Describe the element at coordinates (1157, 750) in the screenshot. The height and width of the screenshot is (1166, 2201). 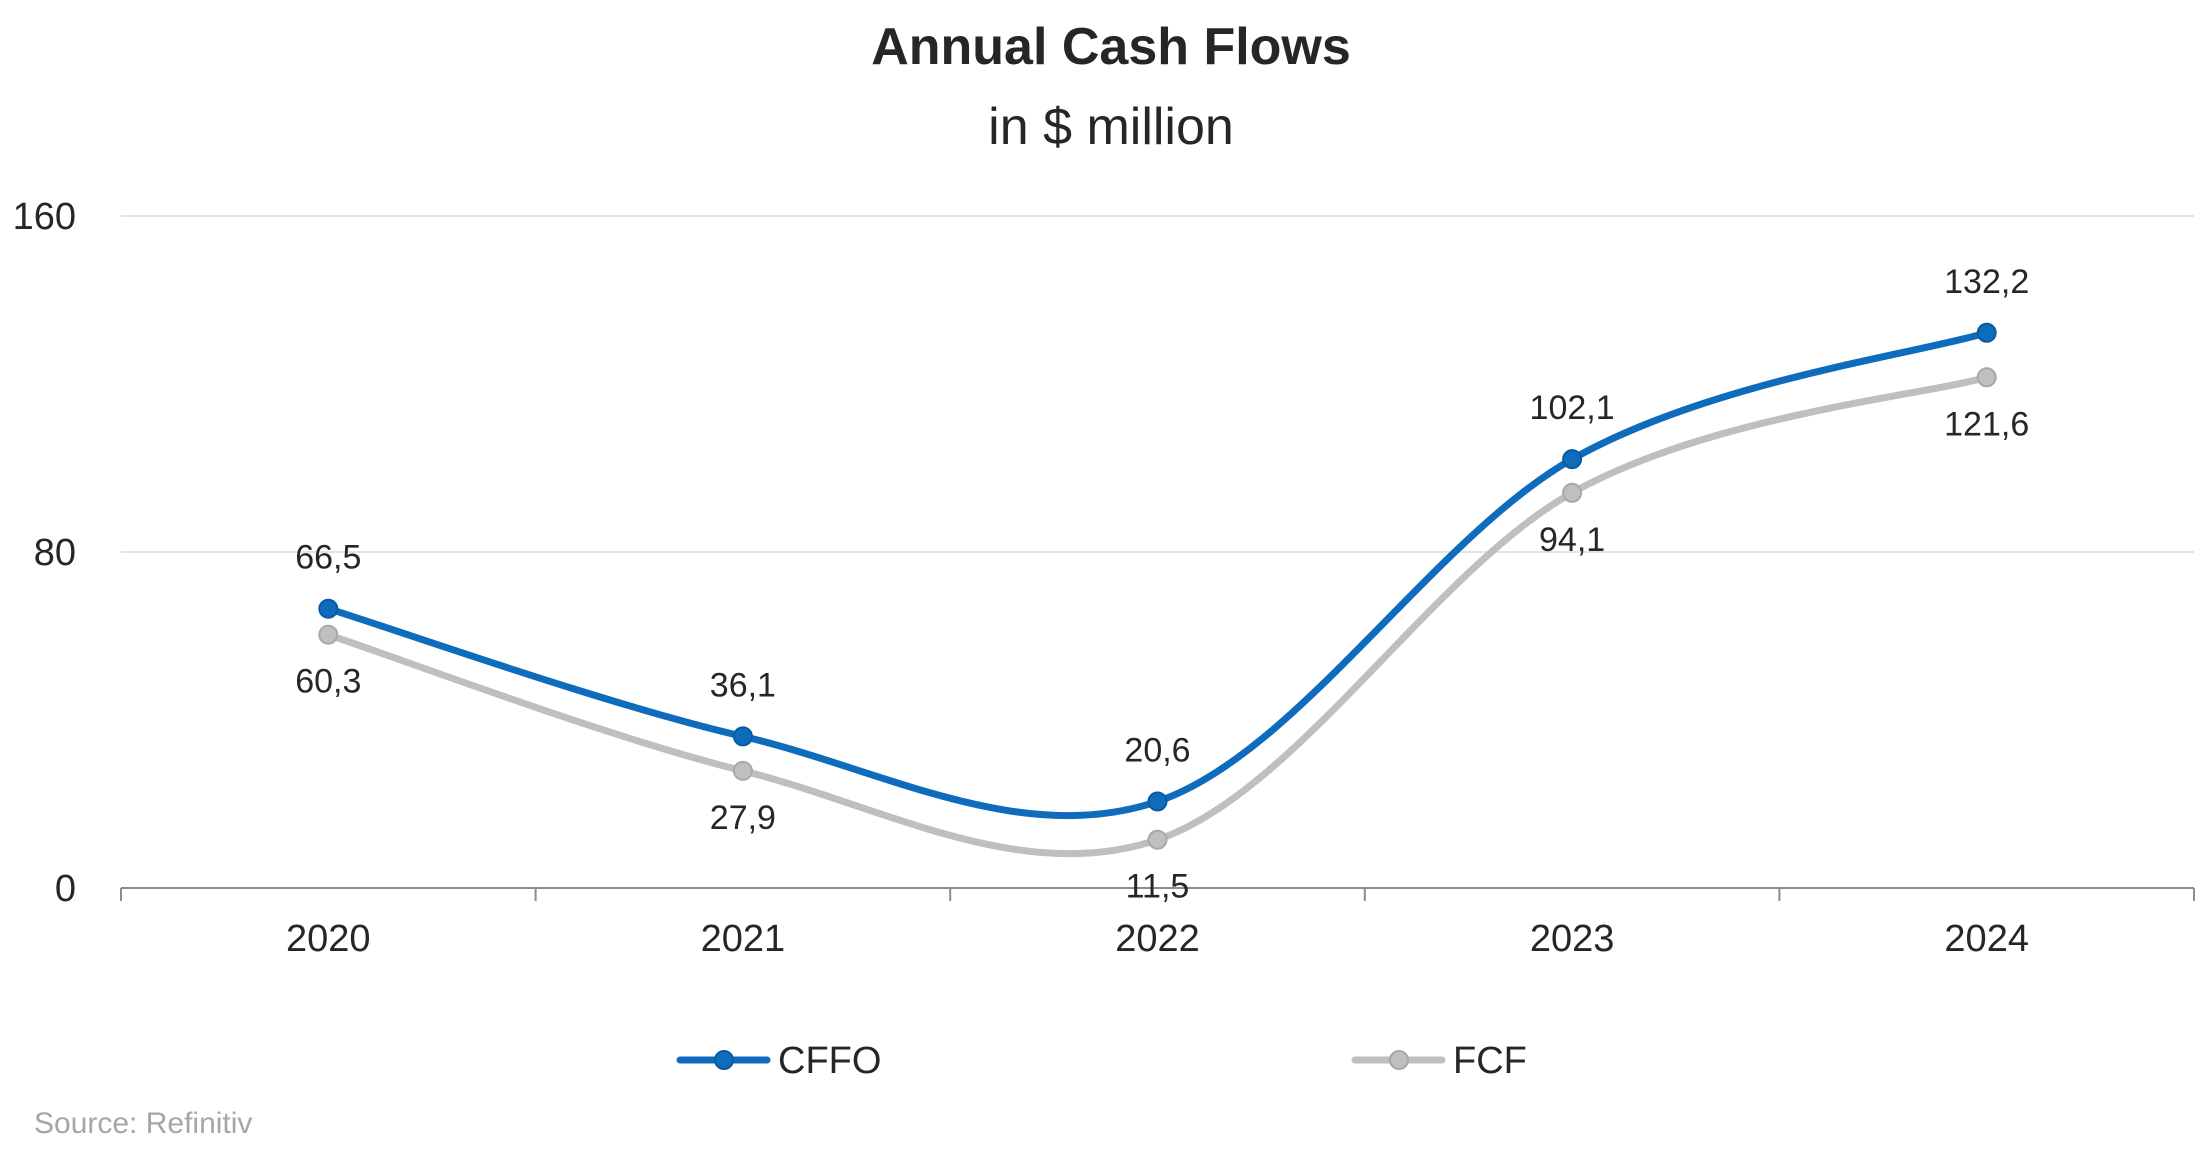
I see `data-label-cffo: 20,6` at that location.